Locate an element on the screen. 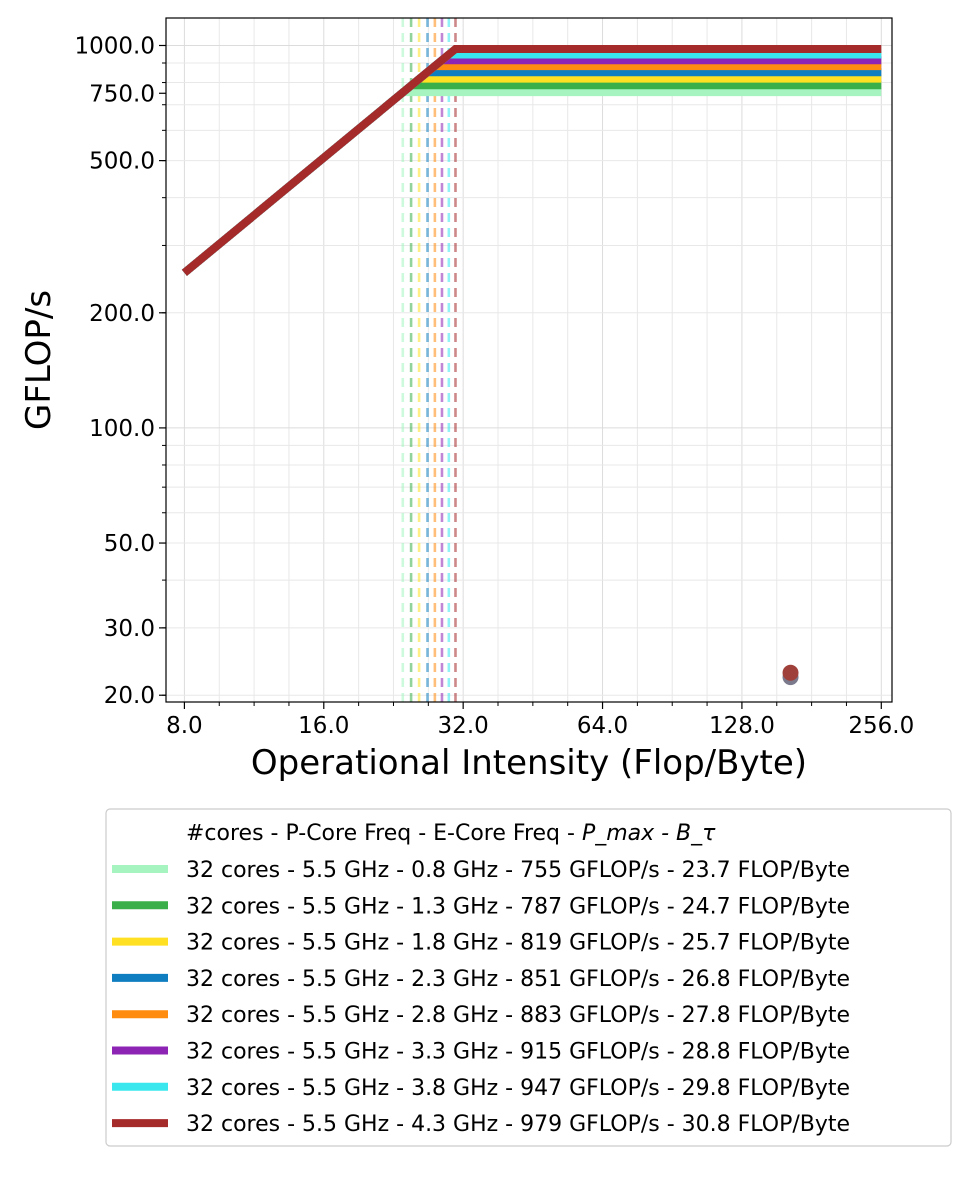 This screenshot has width=960, height=1200. legend-header-text: #cores - P-Core Freq - E-Core Freq - is located at coordinates (384, 833).